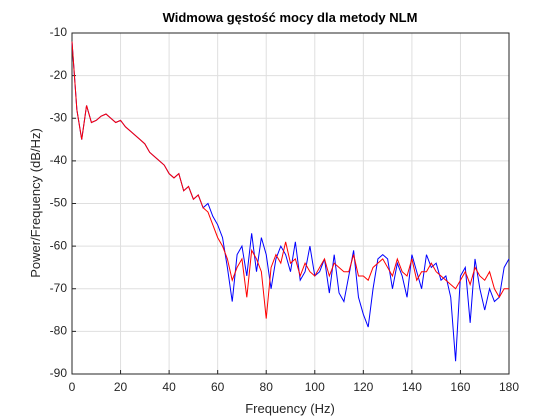 This screenshot has height=420, width=560. Describe the element at coordinates (35, 203) in the screenshot. I see `y-axis-label: Power/Frequency (dB/Hz)` at that location.